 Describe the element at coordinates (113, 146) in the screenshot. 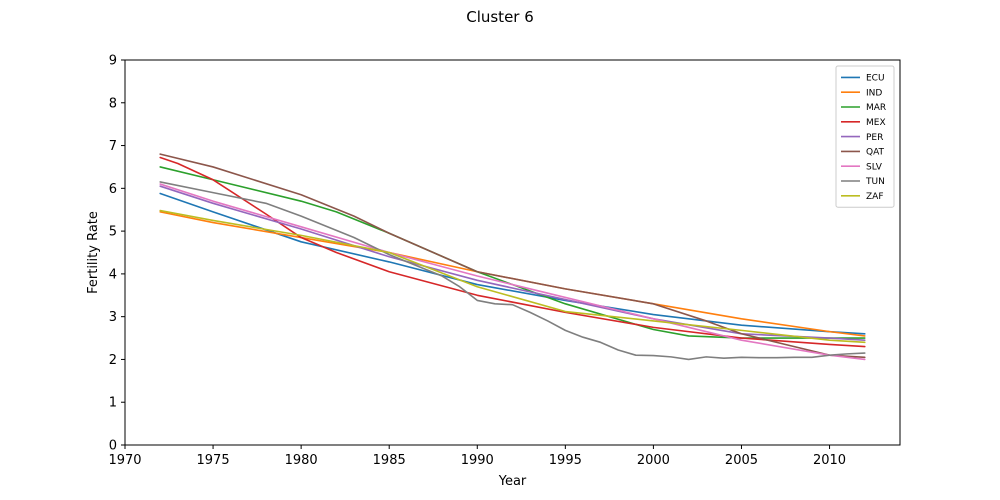

I see `y-tick-label: 7` at that location.